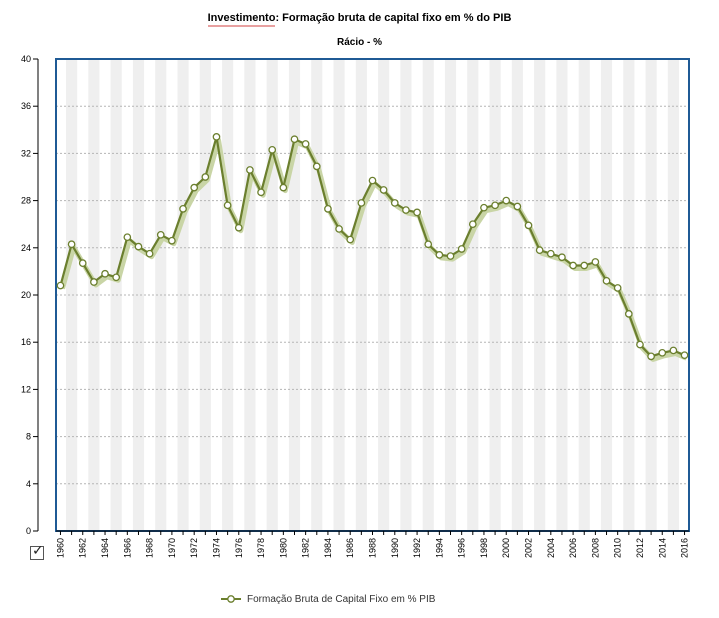 The image size is (719, 618). I want to click on x-tick-label: 2008, so click(595, 548).